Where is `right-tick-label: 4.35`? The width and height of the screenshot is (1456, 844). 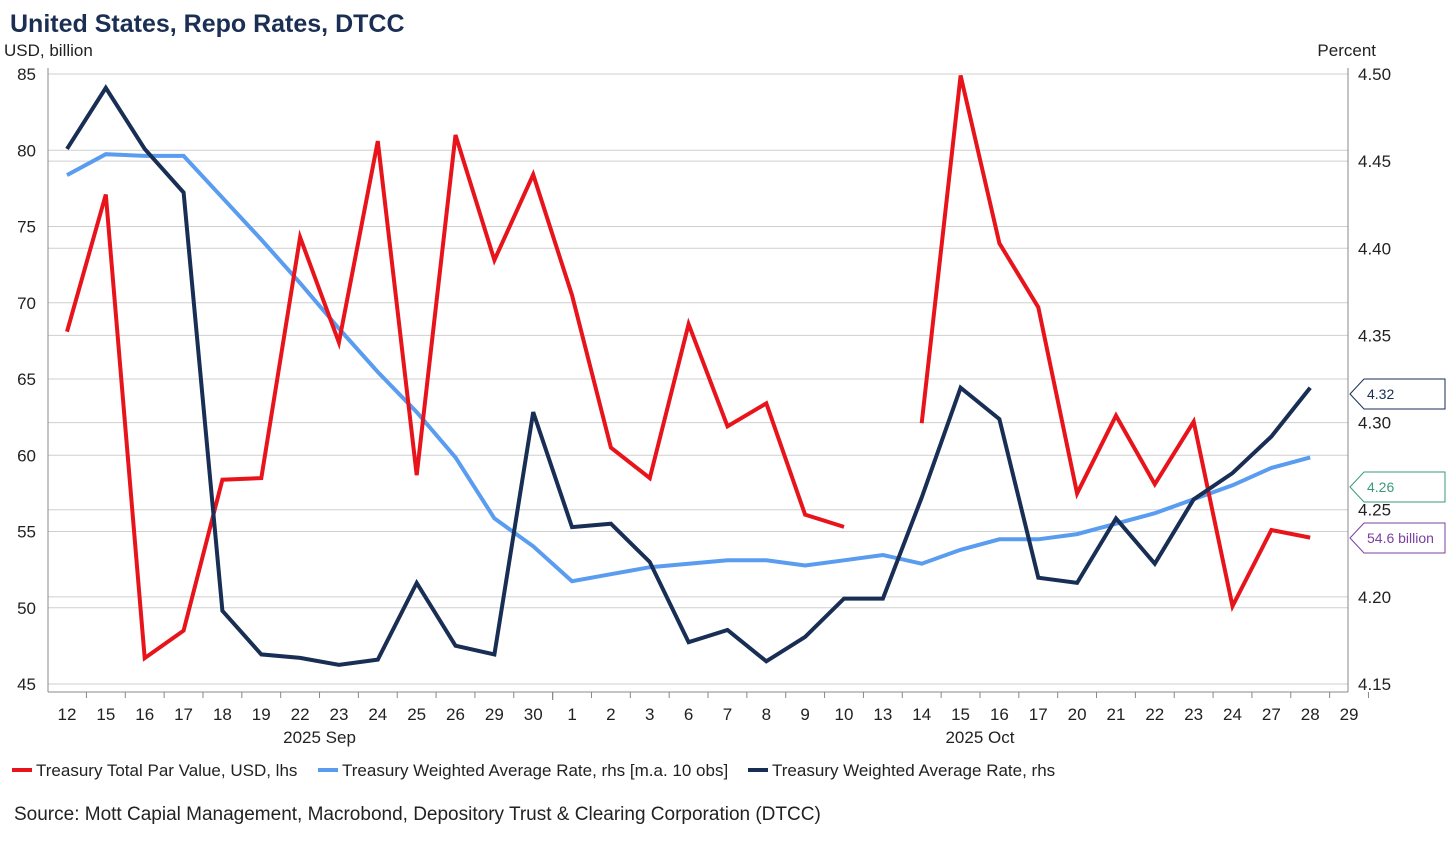
right-tick-label: 4.35 is located at coordinates (1374, 335).